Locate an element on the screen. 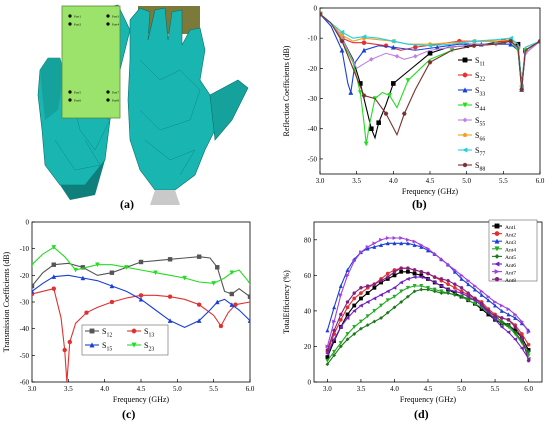  legend: S12 S13 S15 S23 is located at coordinates (125, 340).